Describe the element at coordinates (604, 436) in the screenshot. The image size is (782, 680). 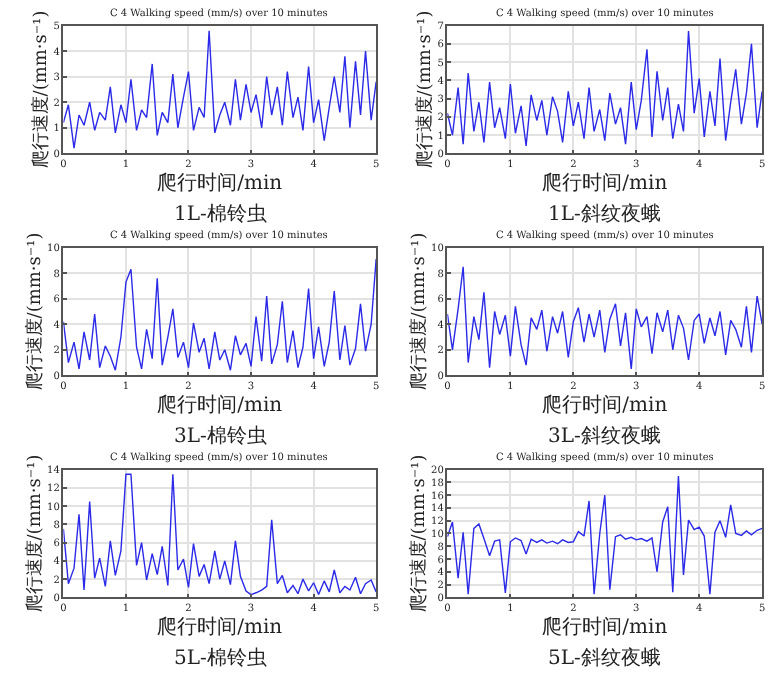
I see `text: 3L-斜纹夜蛾` at that location.